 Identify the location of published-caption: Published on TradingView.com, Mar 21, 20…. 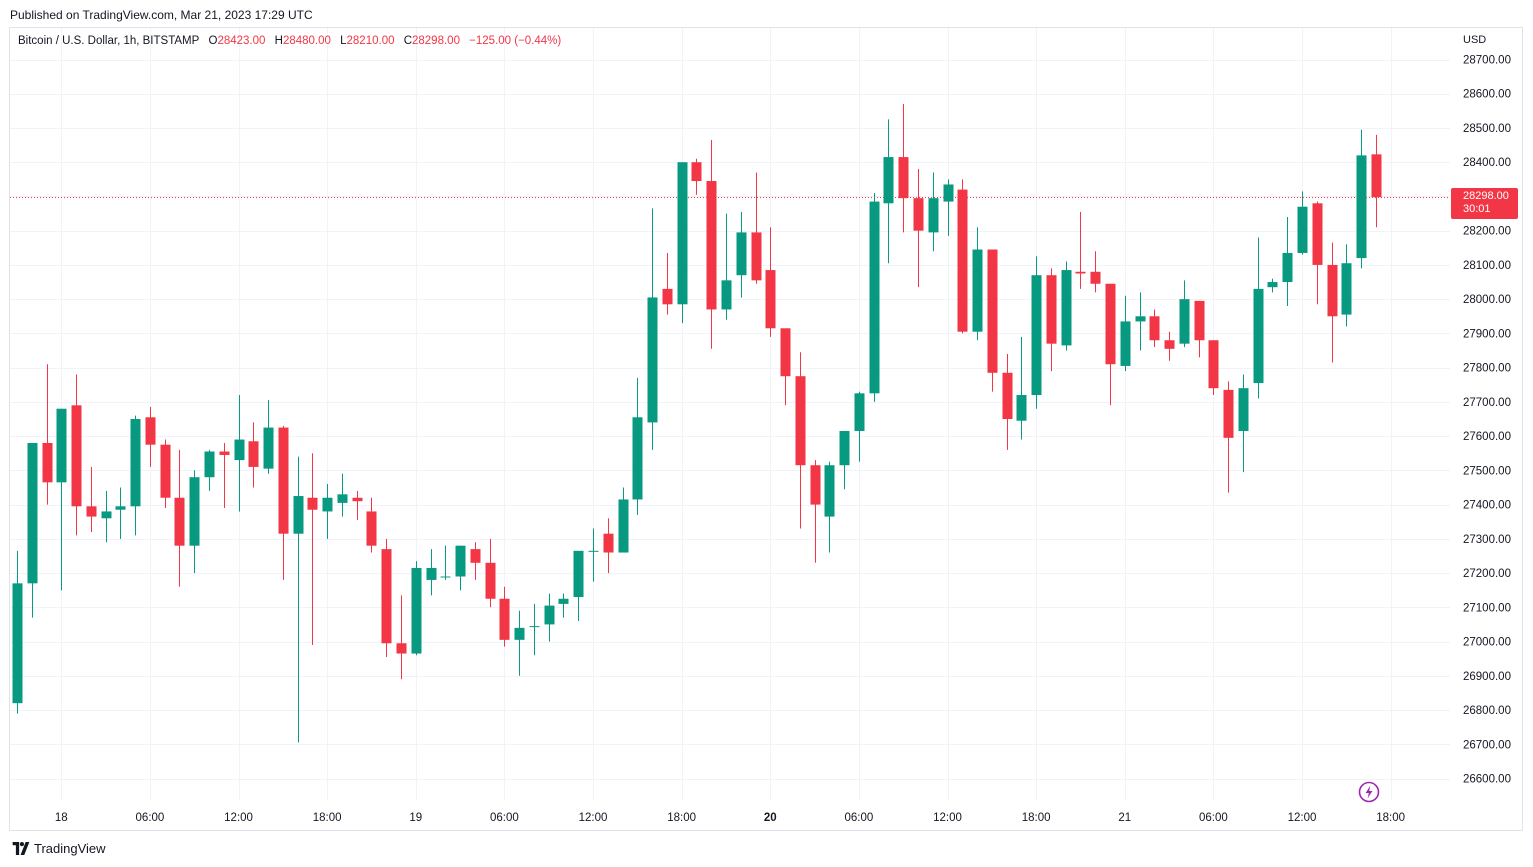
(161, 15).